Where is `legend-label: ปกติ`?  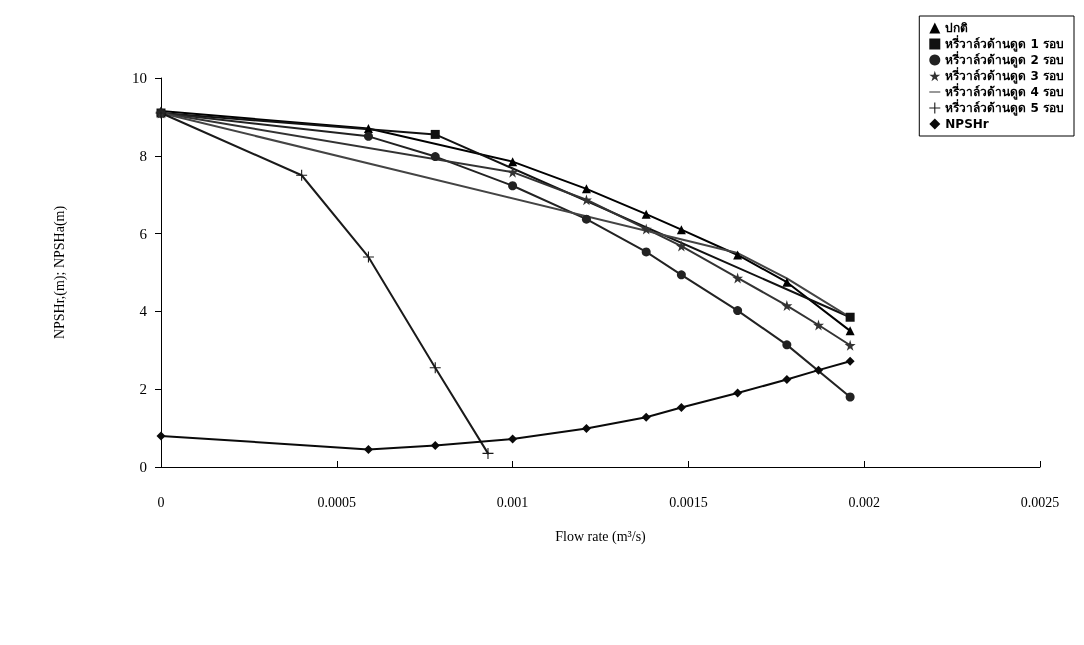
legend-label: ปกติ is located at coordinates (957, 28).